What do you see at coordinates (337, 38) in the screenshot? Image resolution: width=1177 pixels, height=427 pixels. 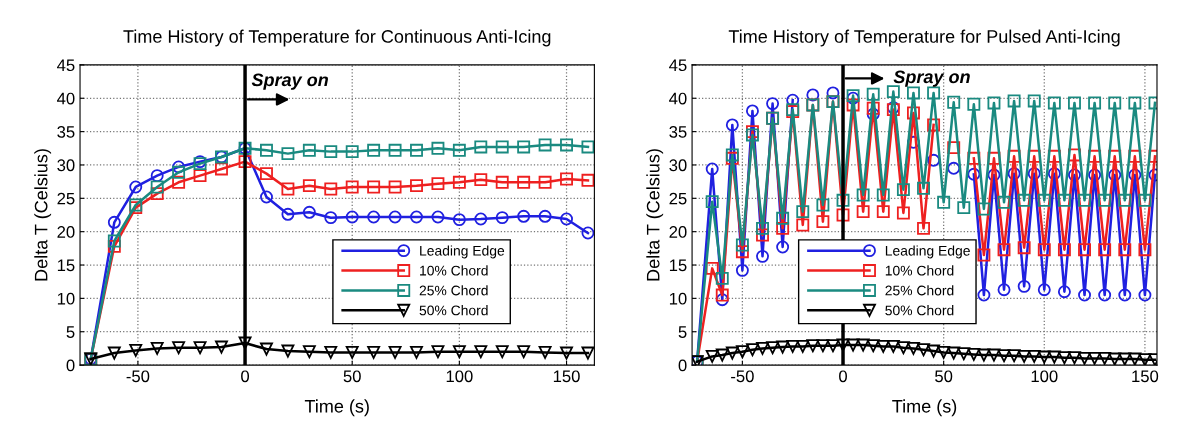 I see `chart-title: Time History of Temperature for Continuous Anti-Icing` at bounding box center [337, 38].